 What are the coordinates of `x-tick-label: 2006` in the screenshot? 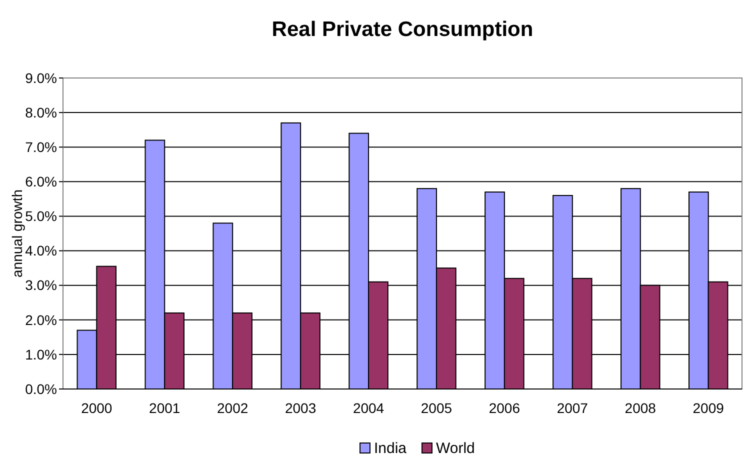 It's located at (504, 408).